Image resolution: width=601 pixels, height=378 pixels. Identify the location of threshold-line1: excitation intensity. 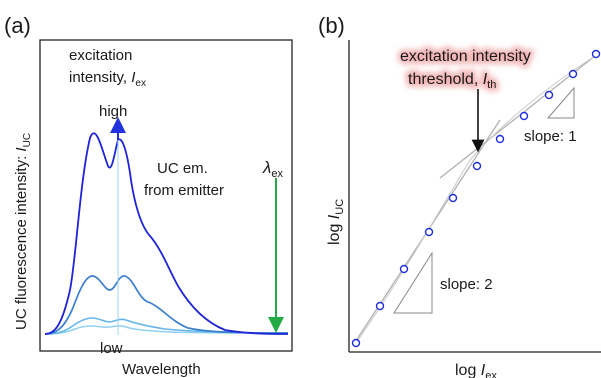
(465, 56).